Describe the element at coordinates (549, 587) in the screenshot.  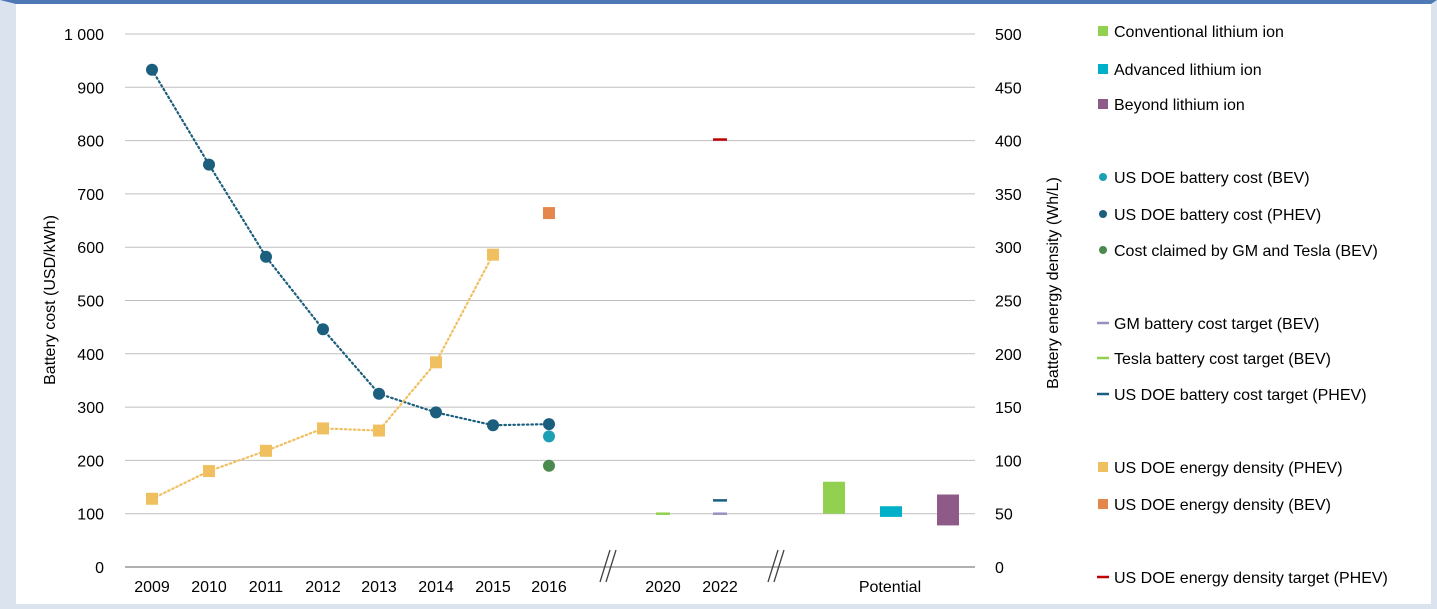
I see `x-tick-label: 2016` at that location.